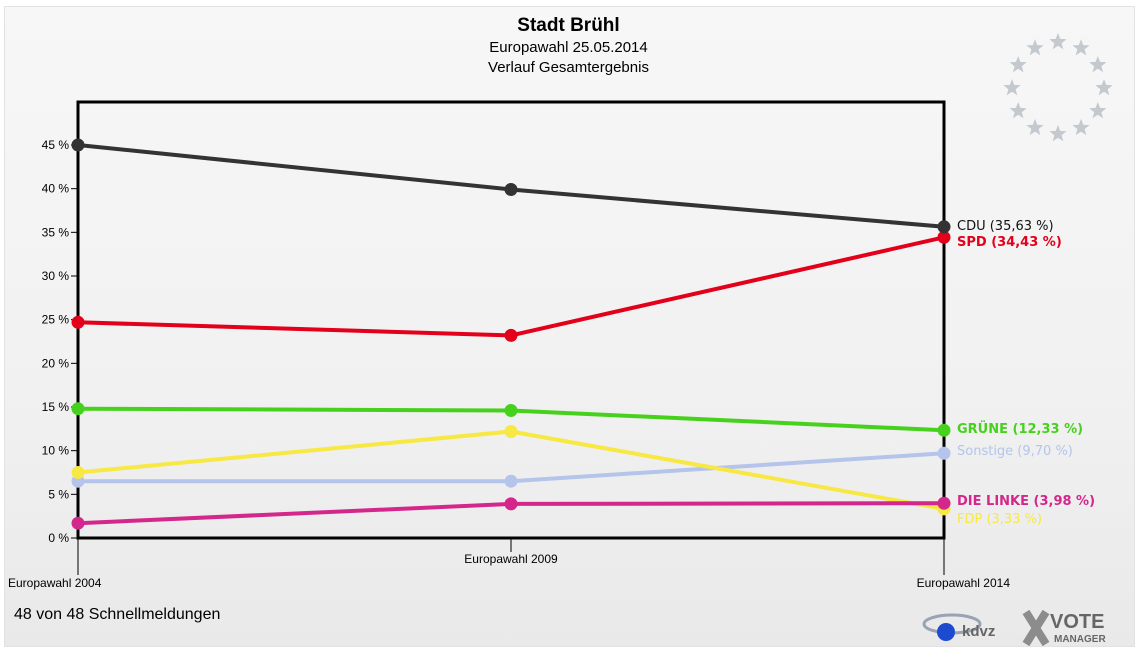  I want to click on series-label: DIE LINKE (3,98 %), so click(1026, 501).